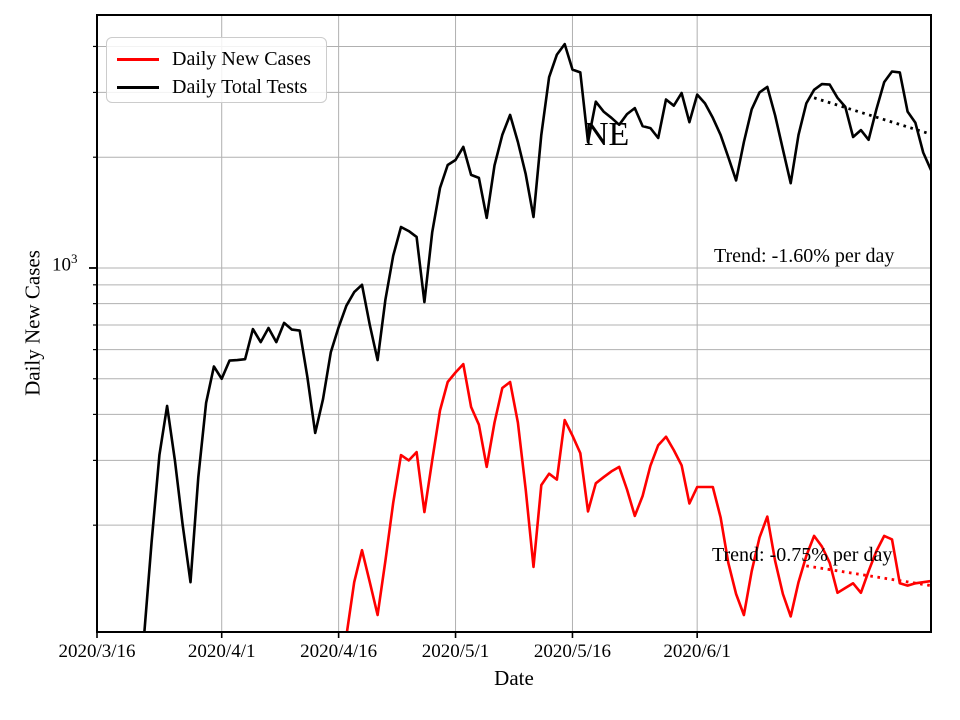  What do you see at coordinates (138, 59) in the screenshot?
I see `legend-line-sample-cases` at bounding box center [138, 59].